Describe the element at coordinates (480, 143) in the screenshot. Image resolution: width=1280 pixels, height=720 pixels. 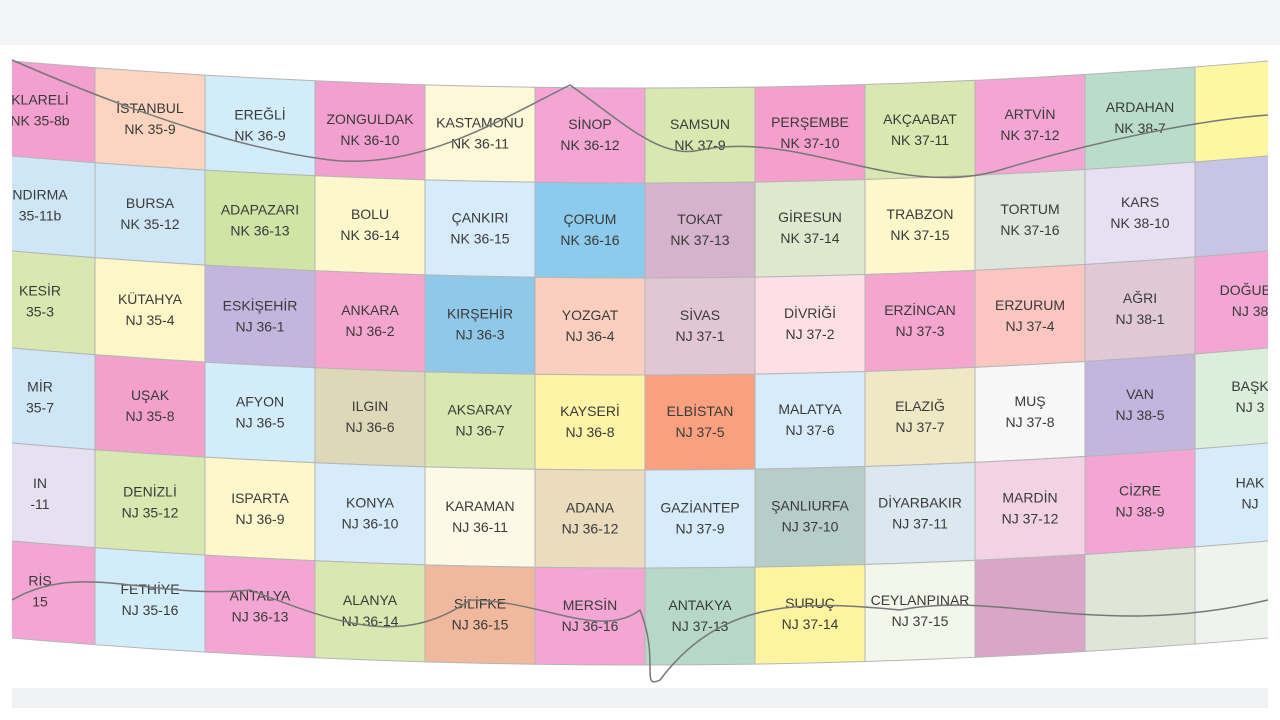
I see `sheet-code: NK 36-11` at that location.